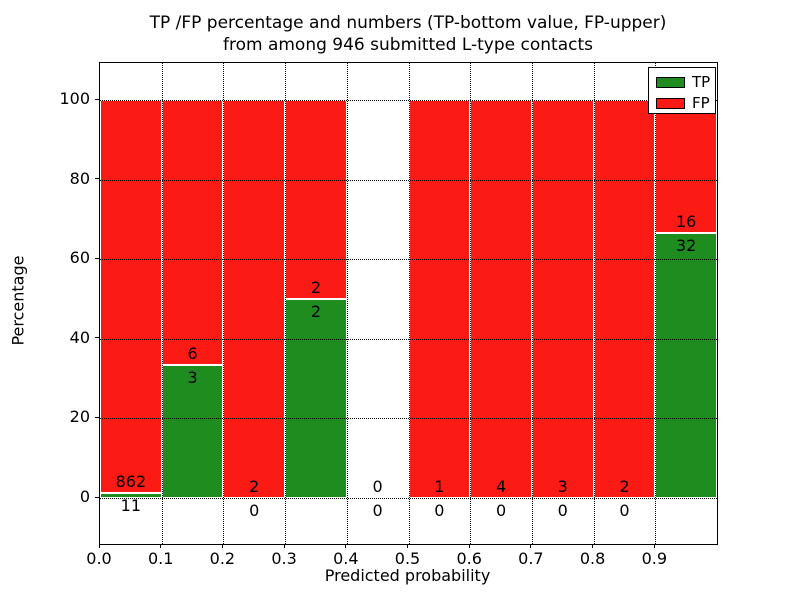  I want to click on fp-count-label: 4, so click(501, 486).